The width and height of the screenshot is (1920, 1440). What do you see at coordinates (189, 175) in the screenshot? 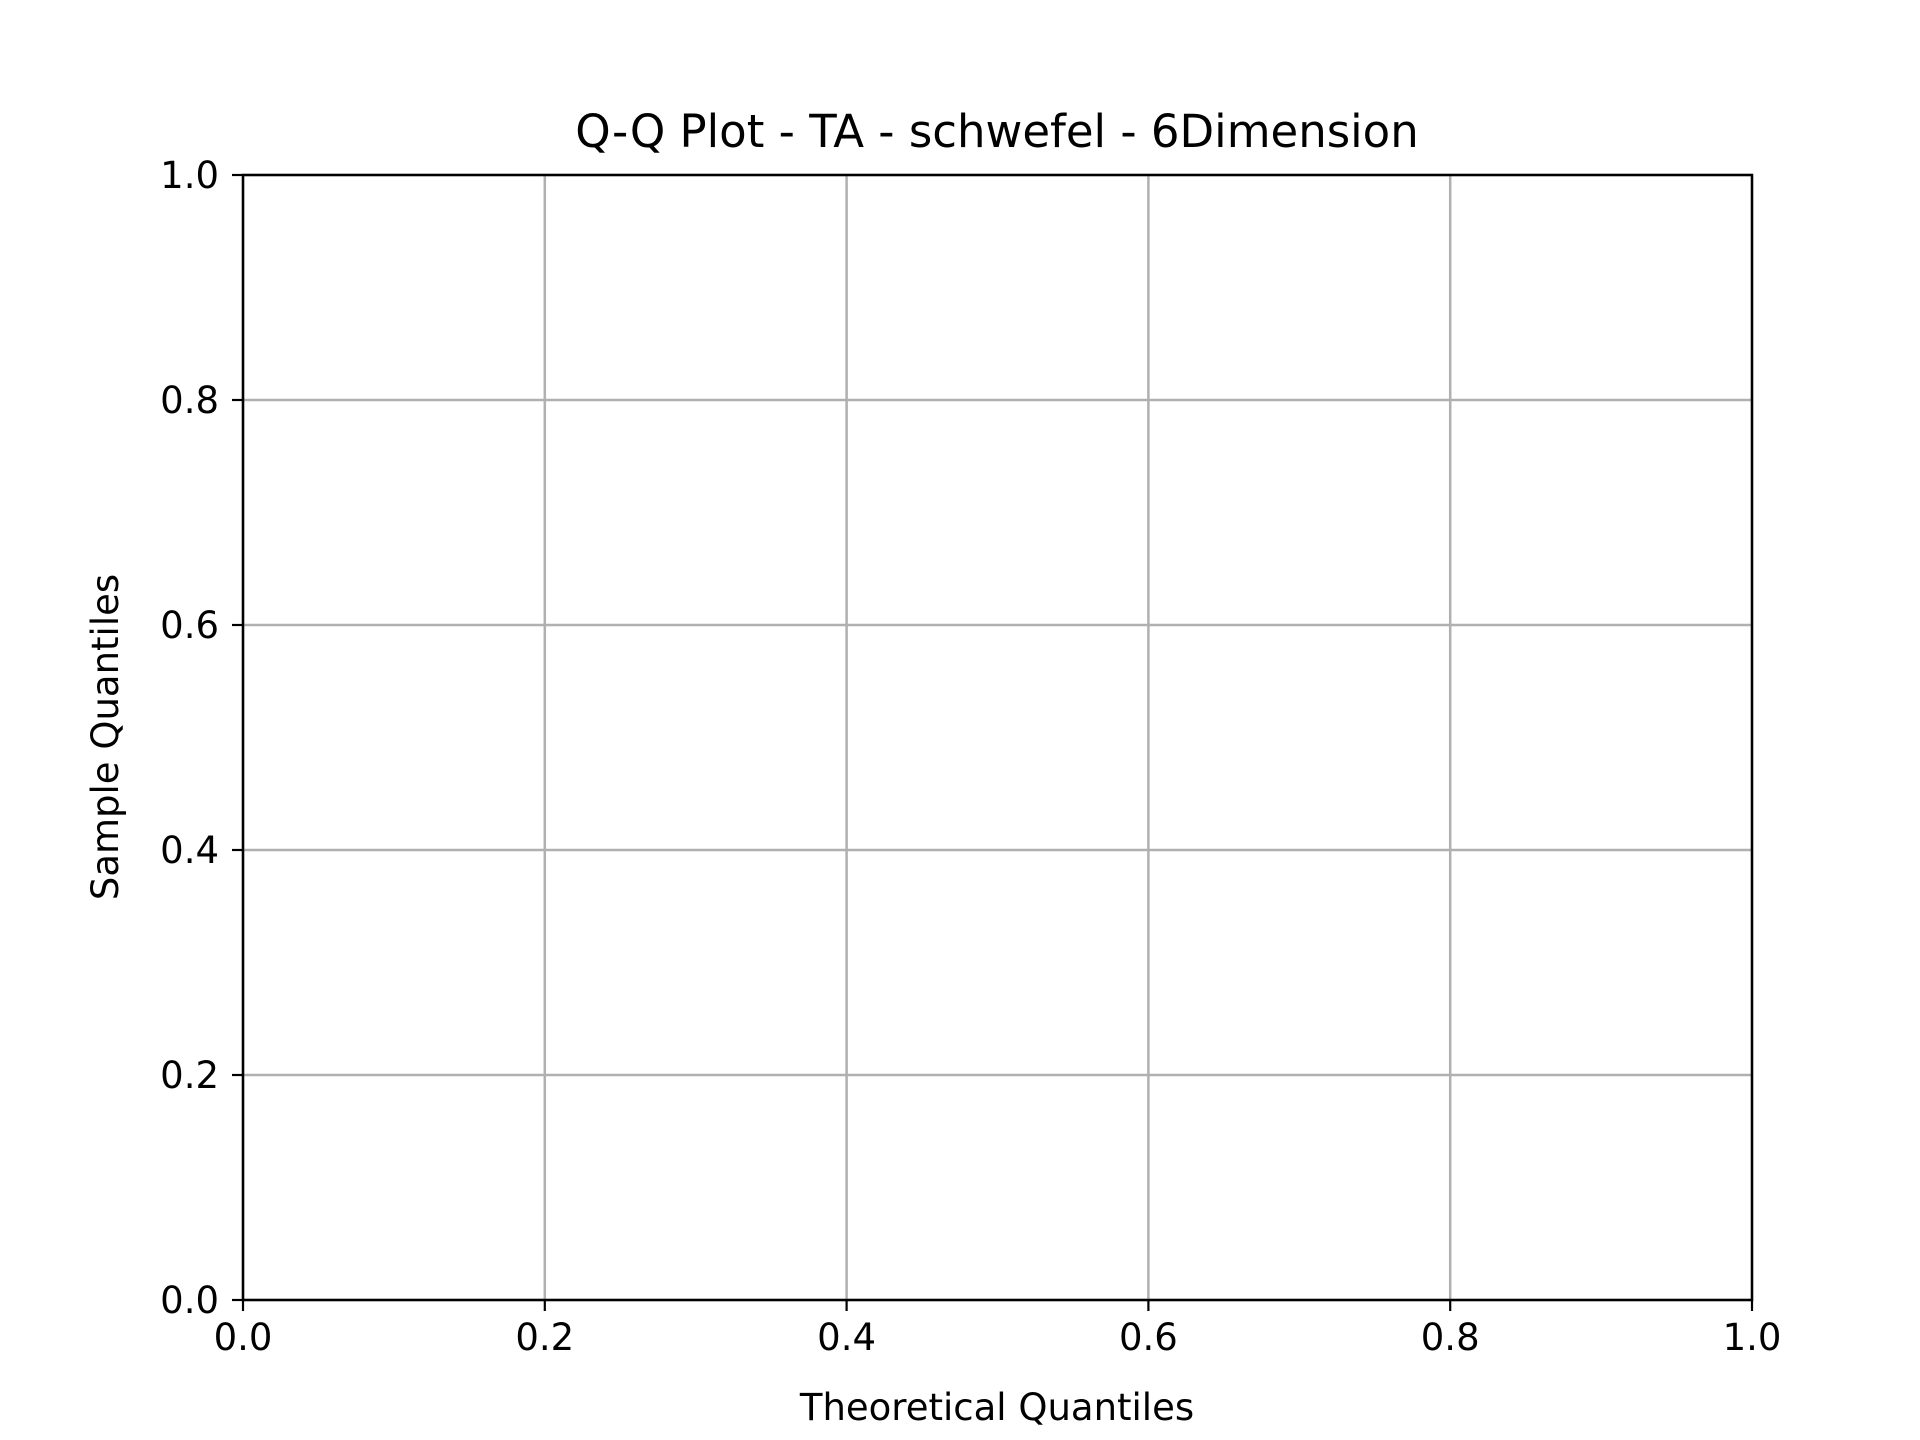
I see `y-tick-label: 1.0` at bounding box center [189, 175].